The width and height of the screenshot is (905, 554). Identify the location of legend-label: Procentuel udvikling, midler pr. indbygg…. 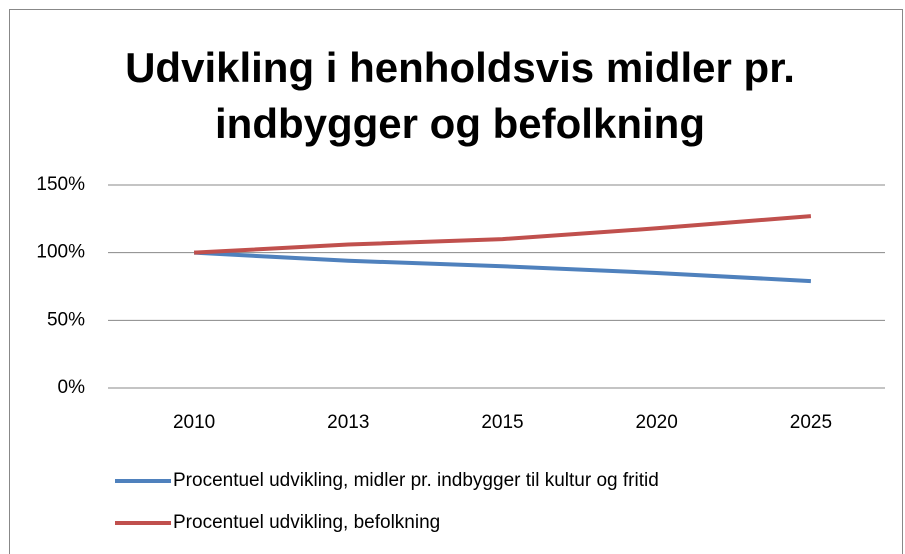
(416, 480).